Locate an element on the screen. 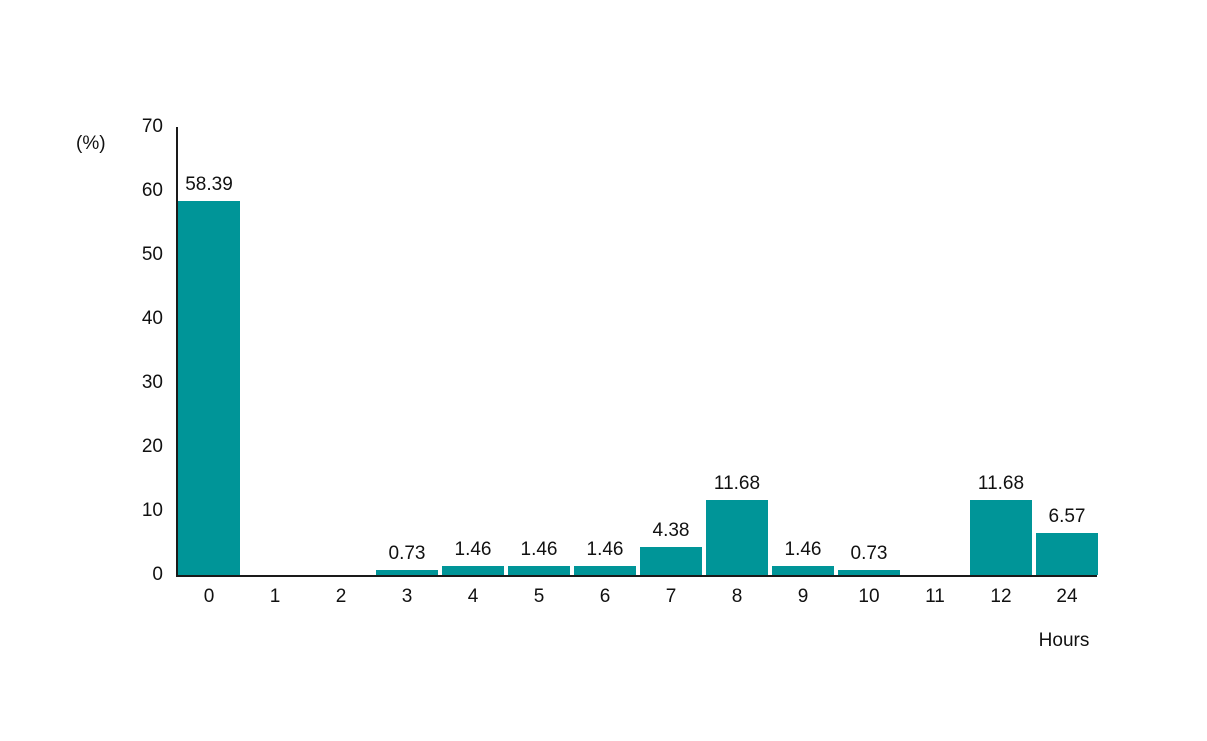 The width and height of the screenshot is (1207, 741). x-tick-label: 24 is located at coordinates (1067, 596).